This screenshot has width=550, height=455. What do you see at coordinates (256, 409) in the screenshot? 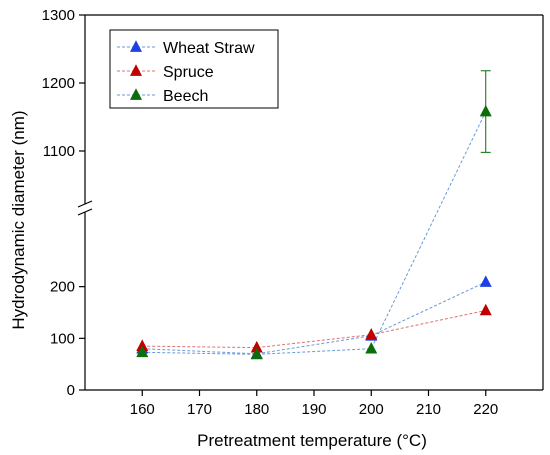
I see `x-tick-label: 180` at bounding box center [256, 409].